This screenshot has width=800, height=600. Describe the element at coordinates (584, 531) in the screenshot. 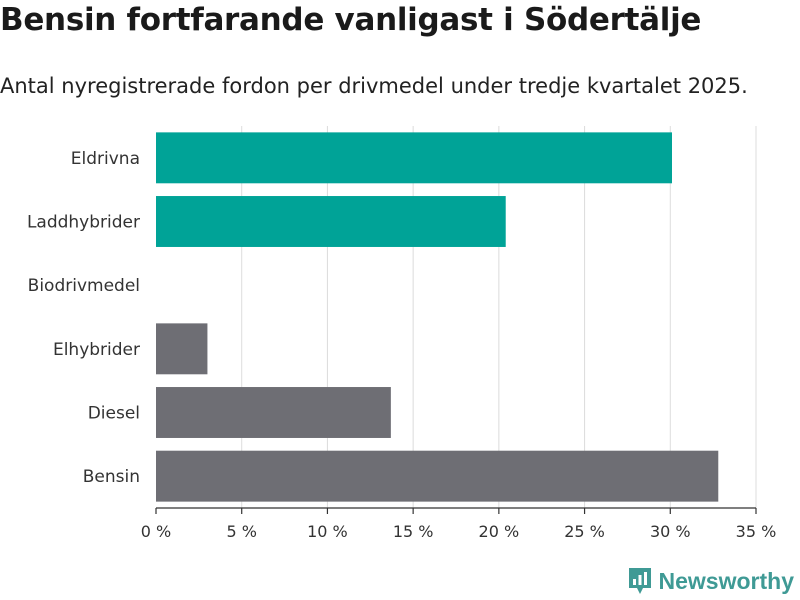

I see `x-tick-label-5: 25 %` at that location.